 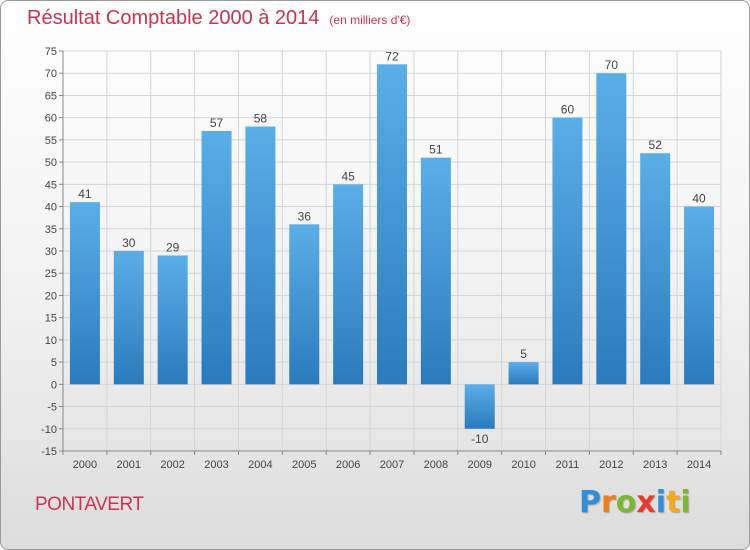 What do you see at coordinates (523, 373) in the screenshot?
I see `bar-2010` at bounding box center [523, 373].